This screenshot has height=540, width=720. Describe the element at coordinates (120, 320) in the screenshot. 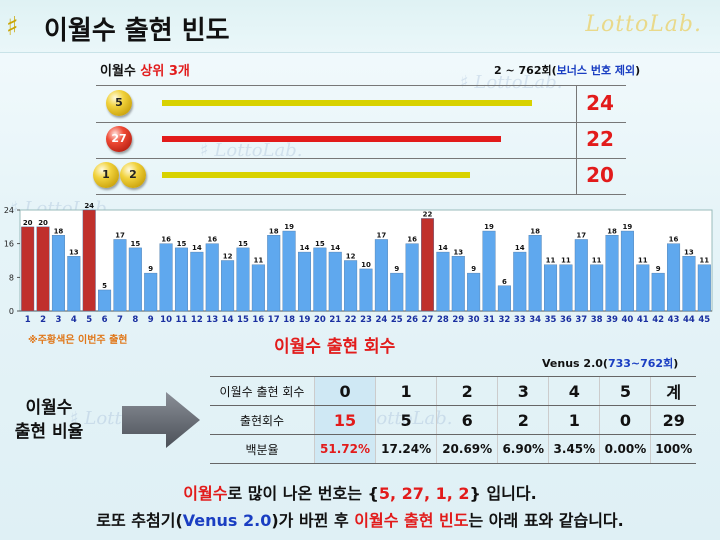

I see `x-tick-label: 7` at that location.